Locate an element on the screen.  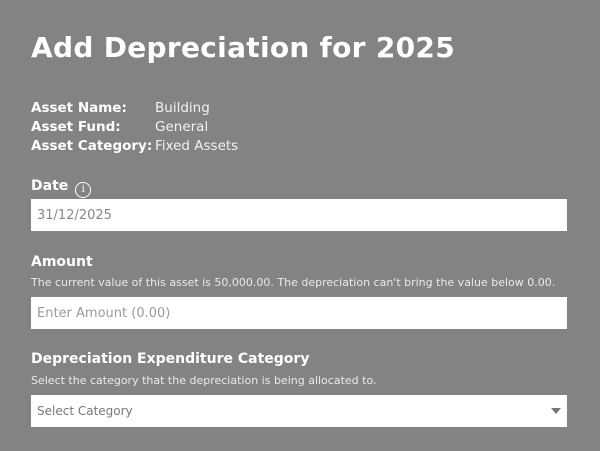
asset-name-label: Asset Name: is located at coordinates (79, 108).